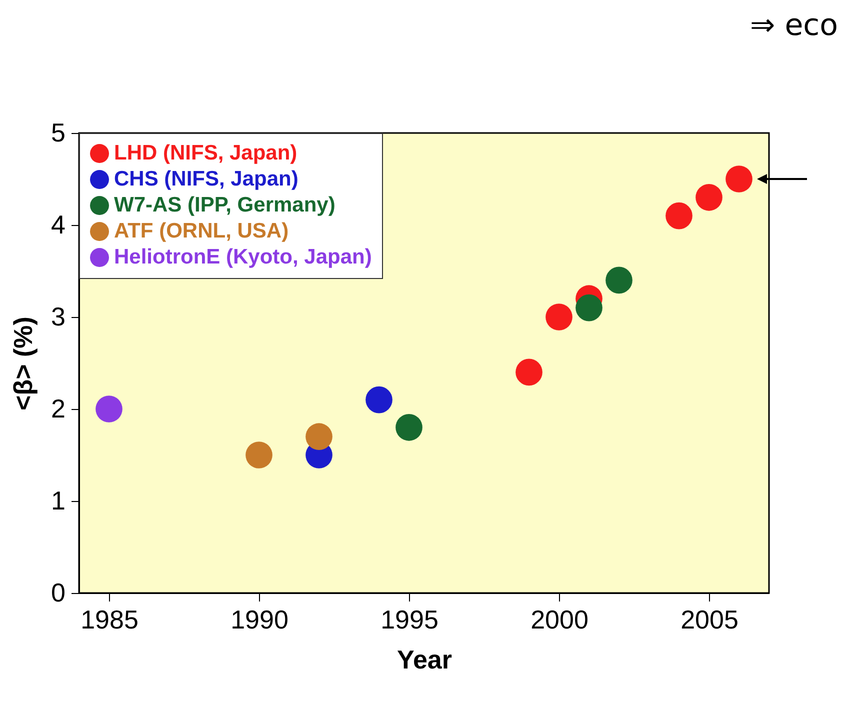 This screenshot has width=852, height=714. I want to click on y-tick-label: 1, so click(58, 501).